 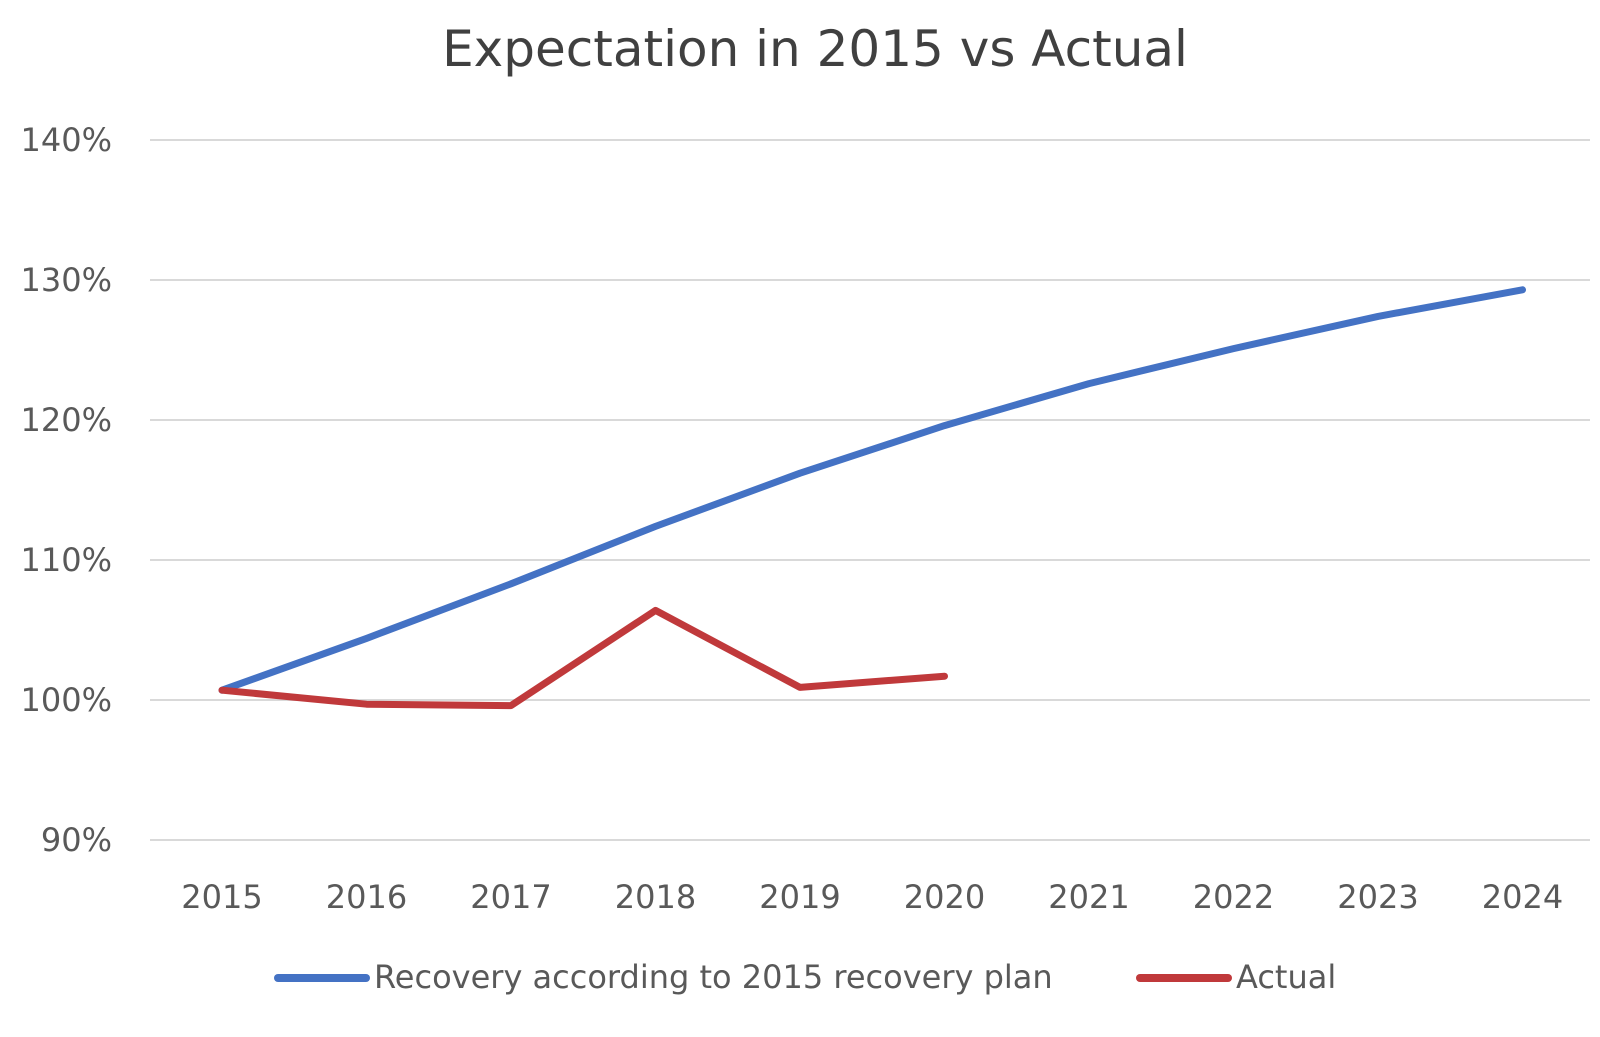 What do you see at coordinates (944, 897) in the screenshot?
I see `x-tick-label: 2020` at bounding box center [944, 897].